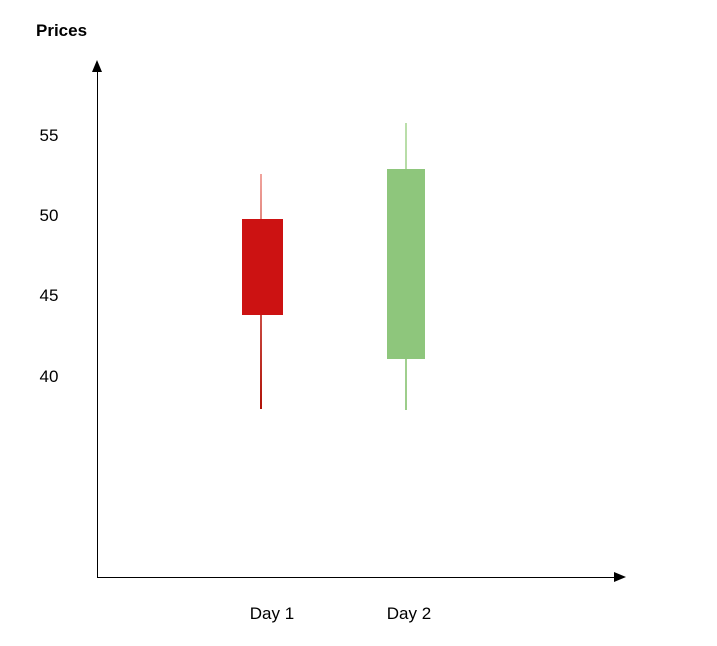  I want to click on y-axis-line, so click(97, 321).